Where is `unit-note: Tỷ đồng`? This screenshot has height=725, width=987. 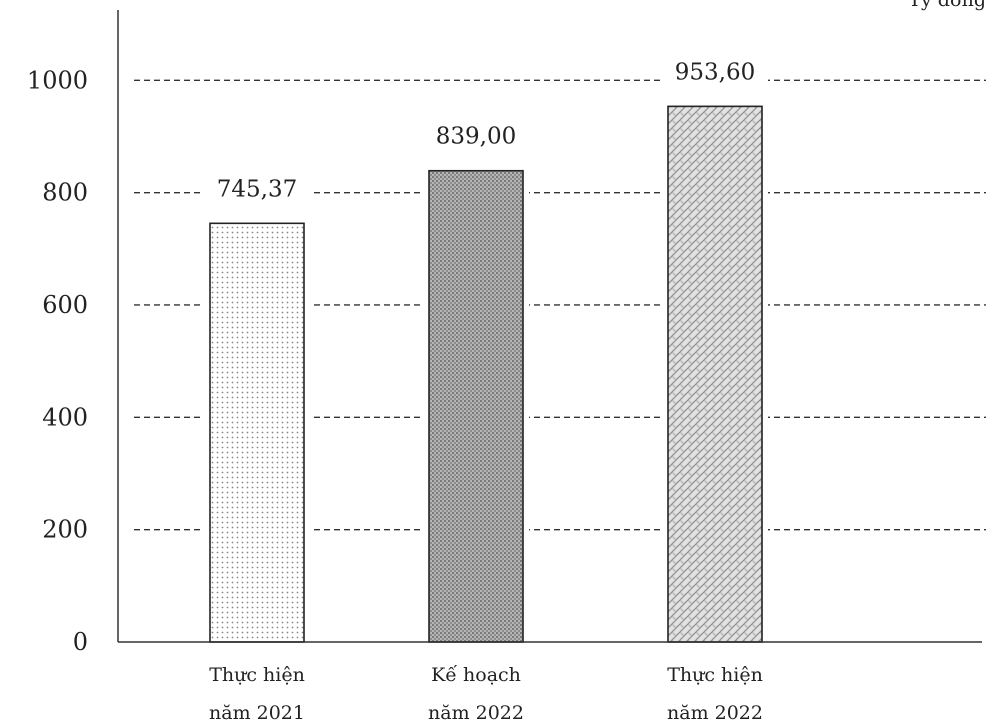
unit-note: Tỷ đồng is located at coordinates (947, 5).